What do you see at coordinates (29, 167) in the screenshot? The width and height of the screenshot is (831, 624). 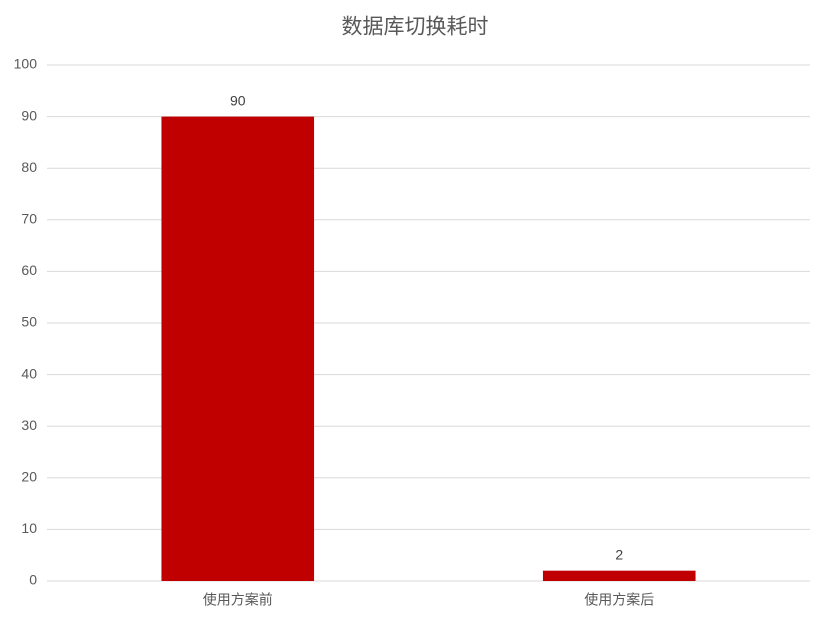 I see `y-tick-label: 80` at bounding box center [29, 167].